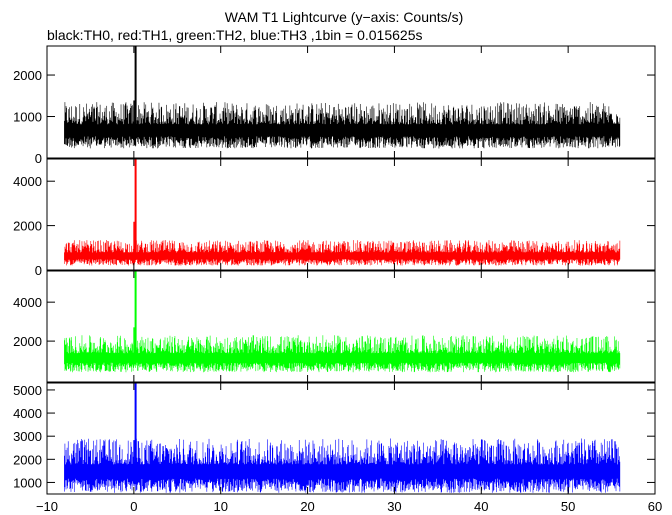  Describe the element at coordinates (133, 506) in the screenshot. I see `x-tick-label: 0` at that location.